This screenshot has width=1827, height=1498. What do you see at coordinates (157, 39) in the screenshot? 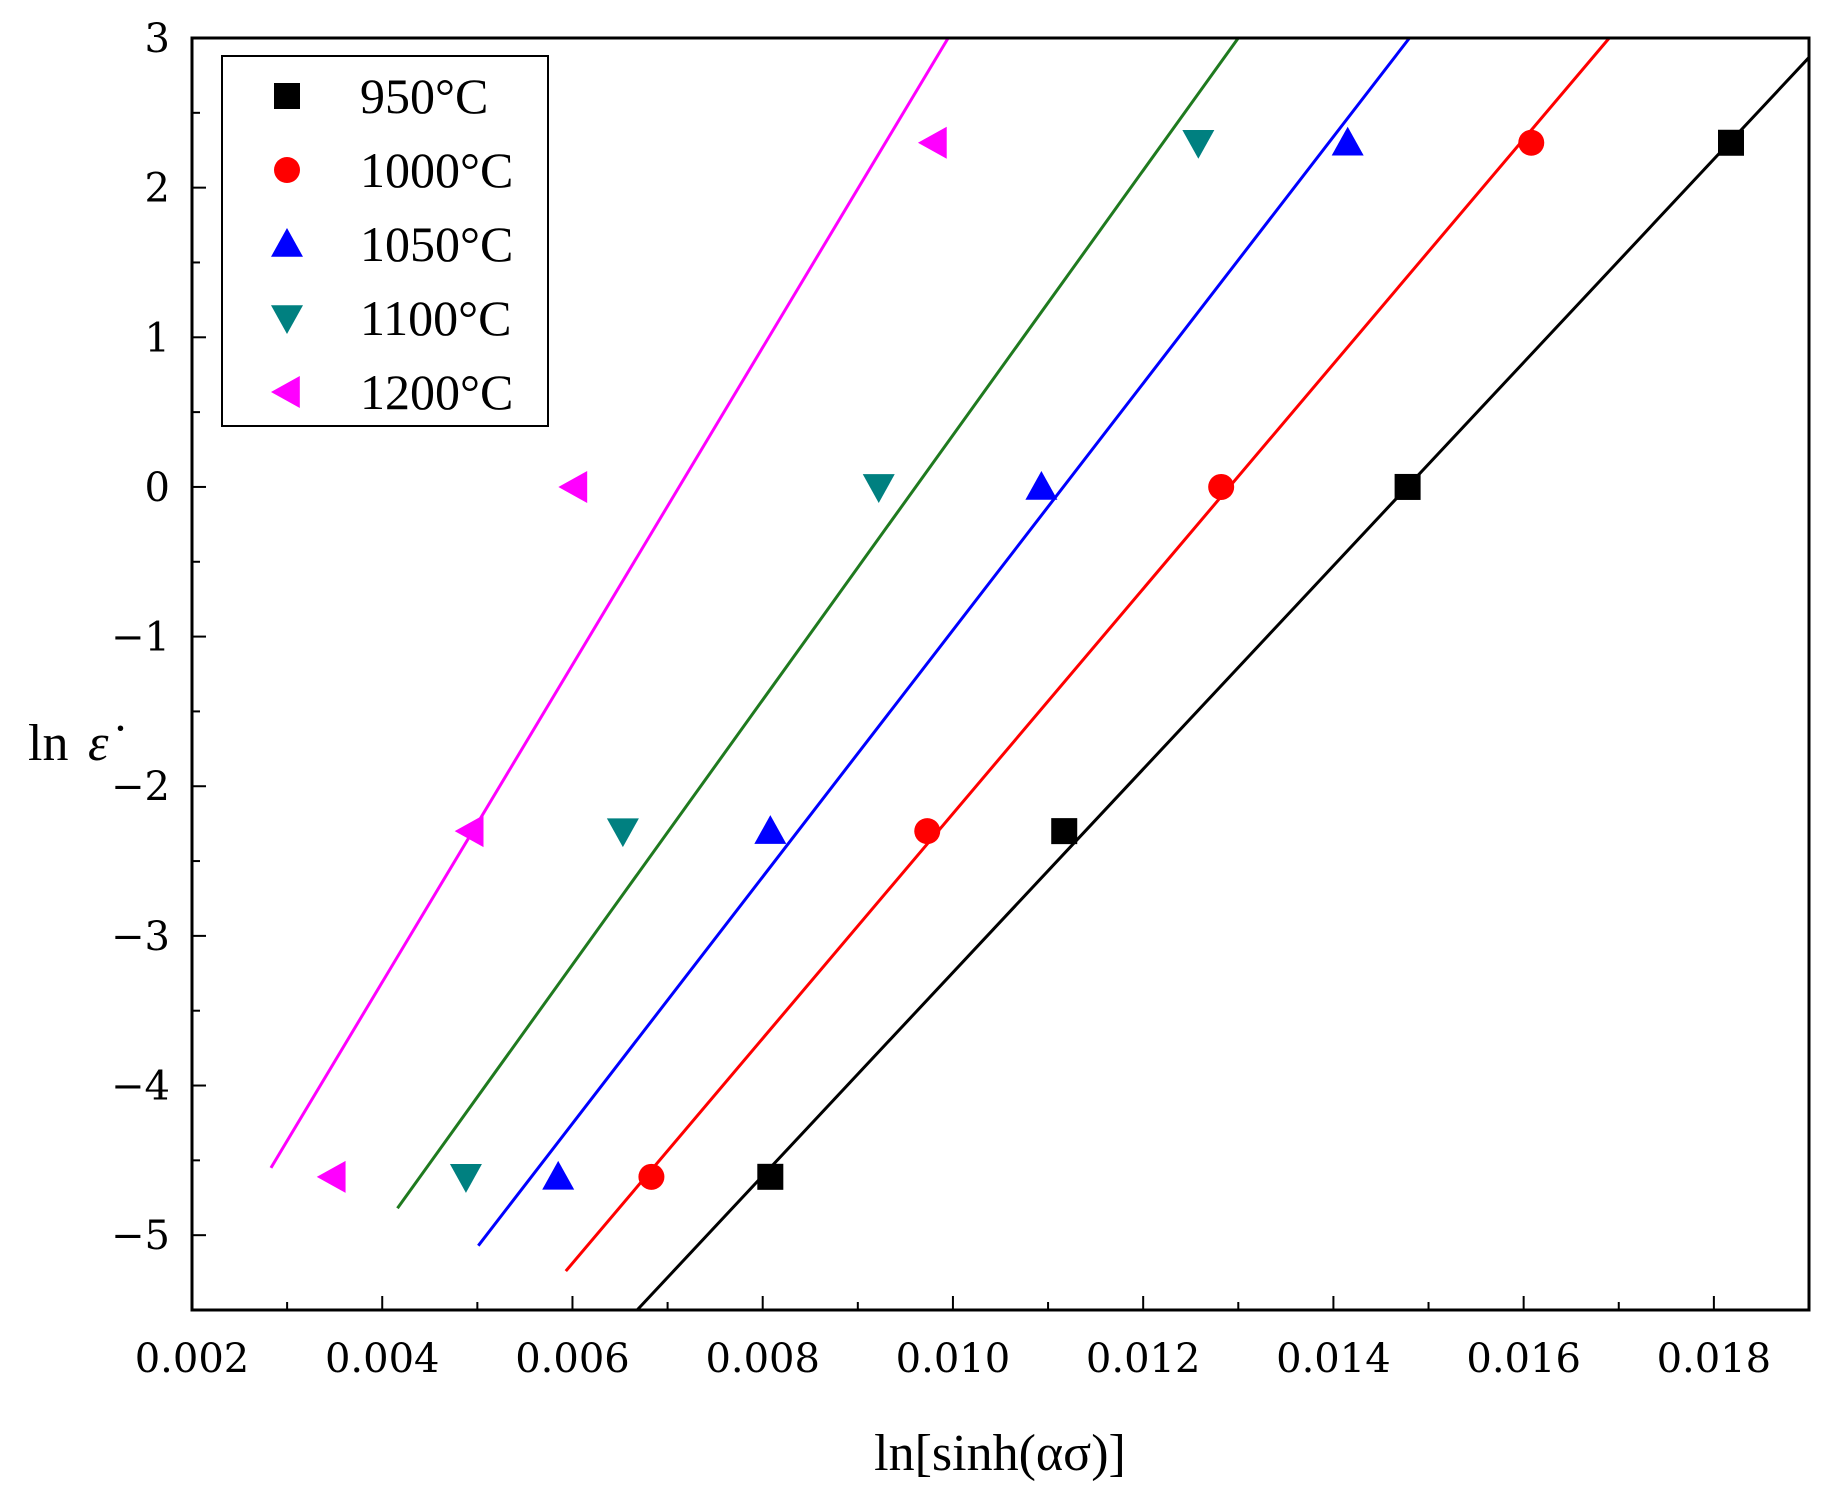
I see `y-tick-label: 3` at bounding box center [157, 39].